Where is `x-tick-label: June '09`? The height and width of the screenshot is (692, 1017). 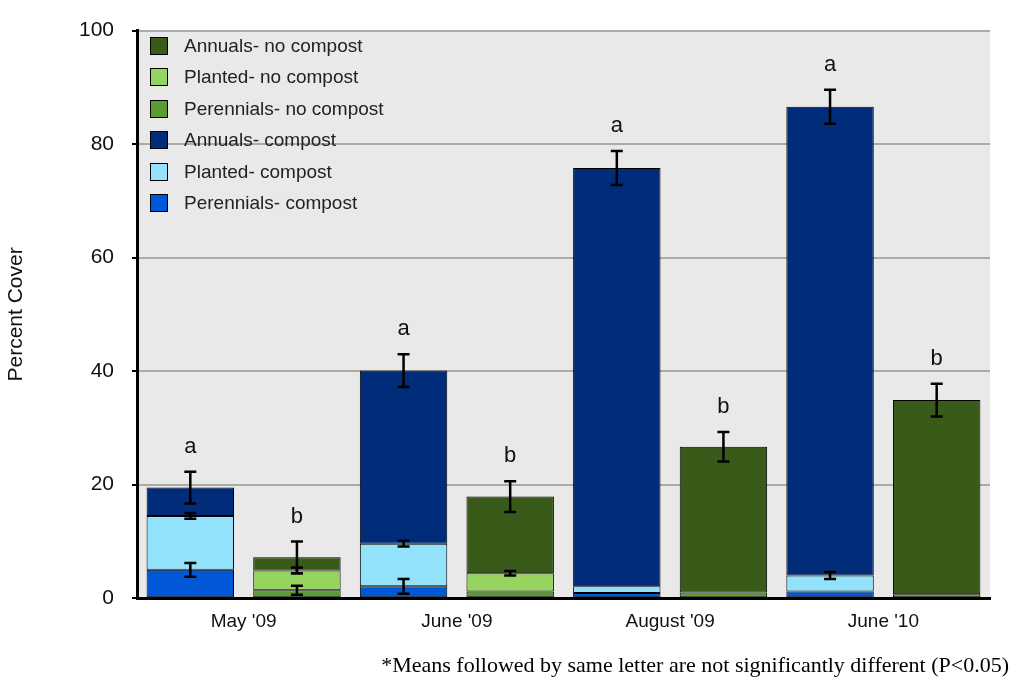 x-tick-label: June '09 is located at coordinates (457, 620).